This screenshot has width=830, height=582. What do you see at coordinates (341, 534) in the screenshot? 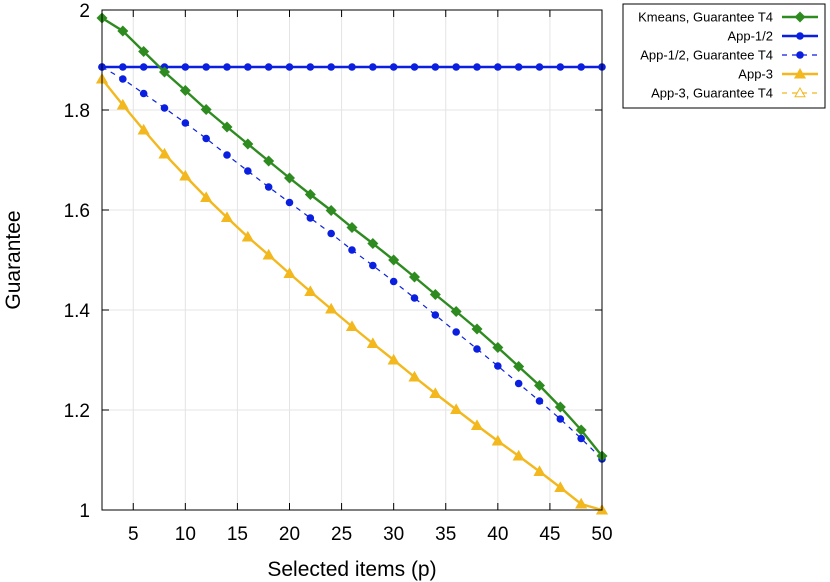
I see `x-tick-label: 25` at bounding box center [341, 534].